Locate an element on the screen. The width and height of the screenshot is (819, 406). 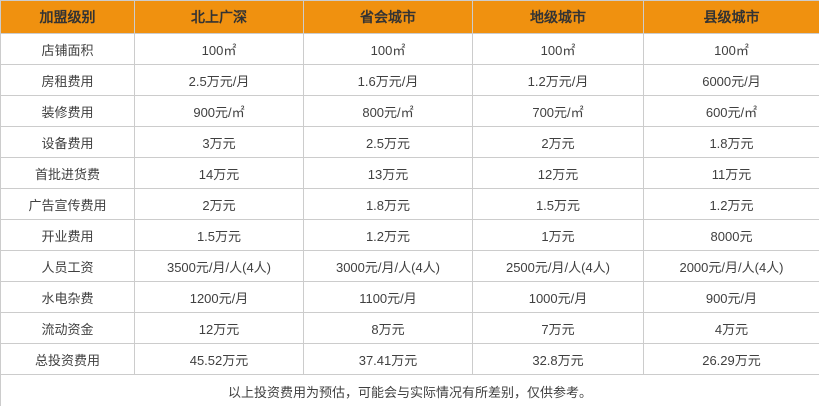
table-row-shop-area: 店铺面积 100㎡ 100㎡ 100㎡ 100㎡ is located at coordinates (409, 49).